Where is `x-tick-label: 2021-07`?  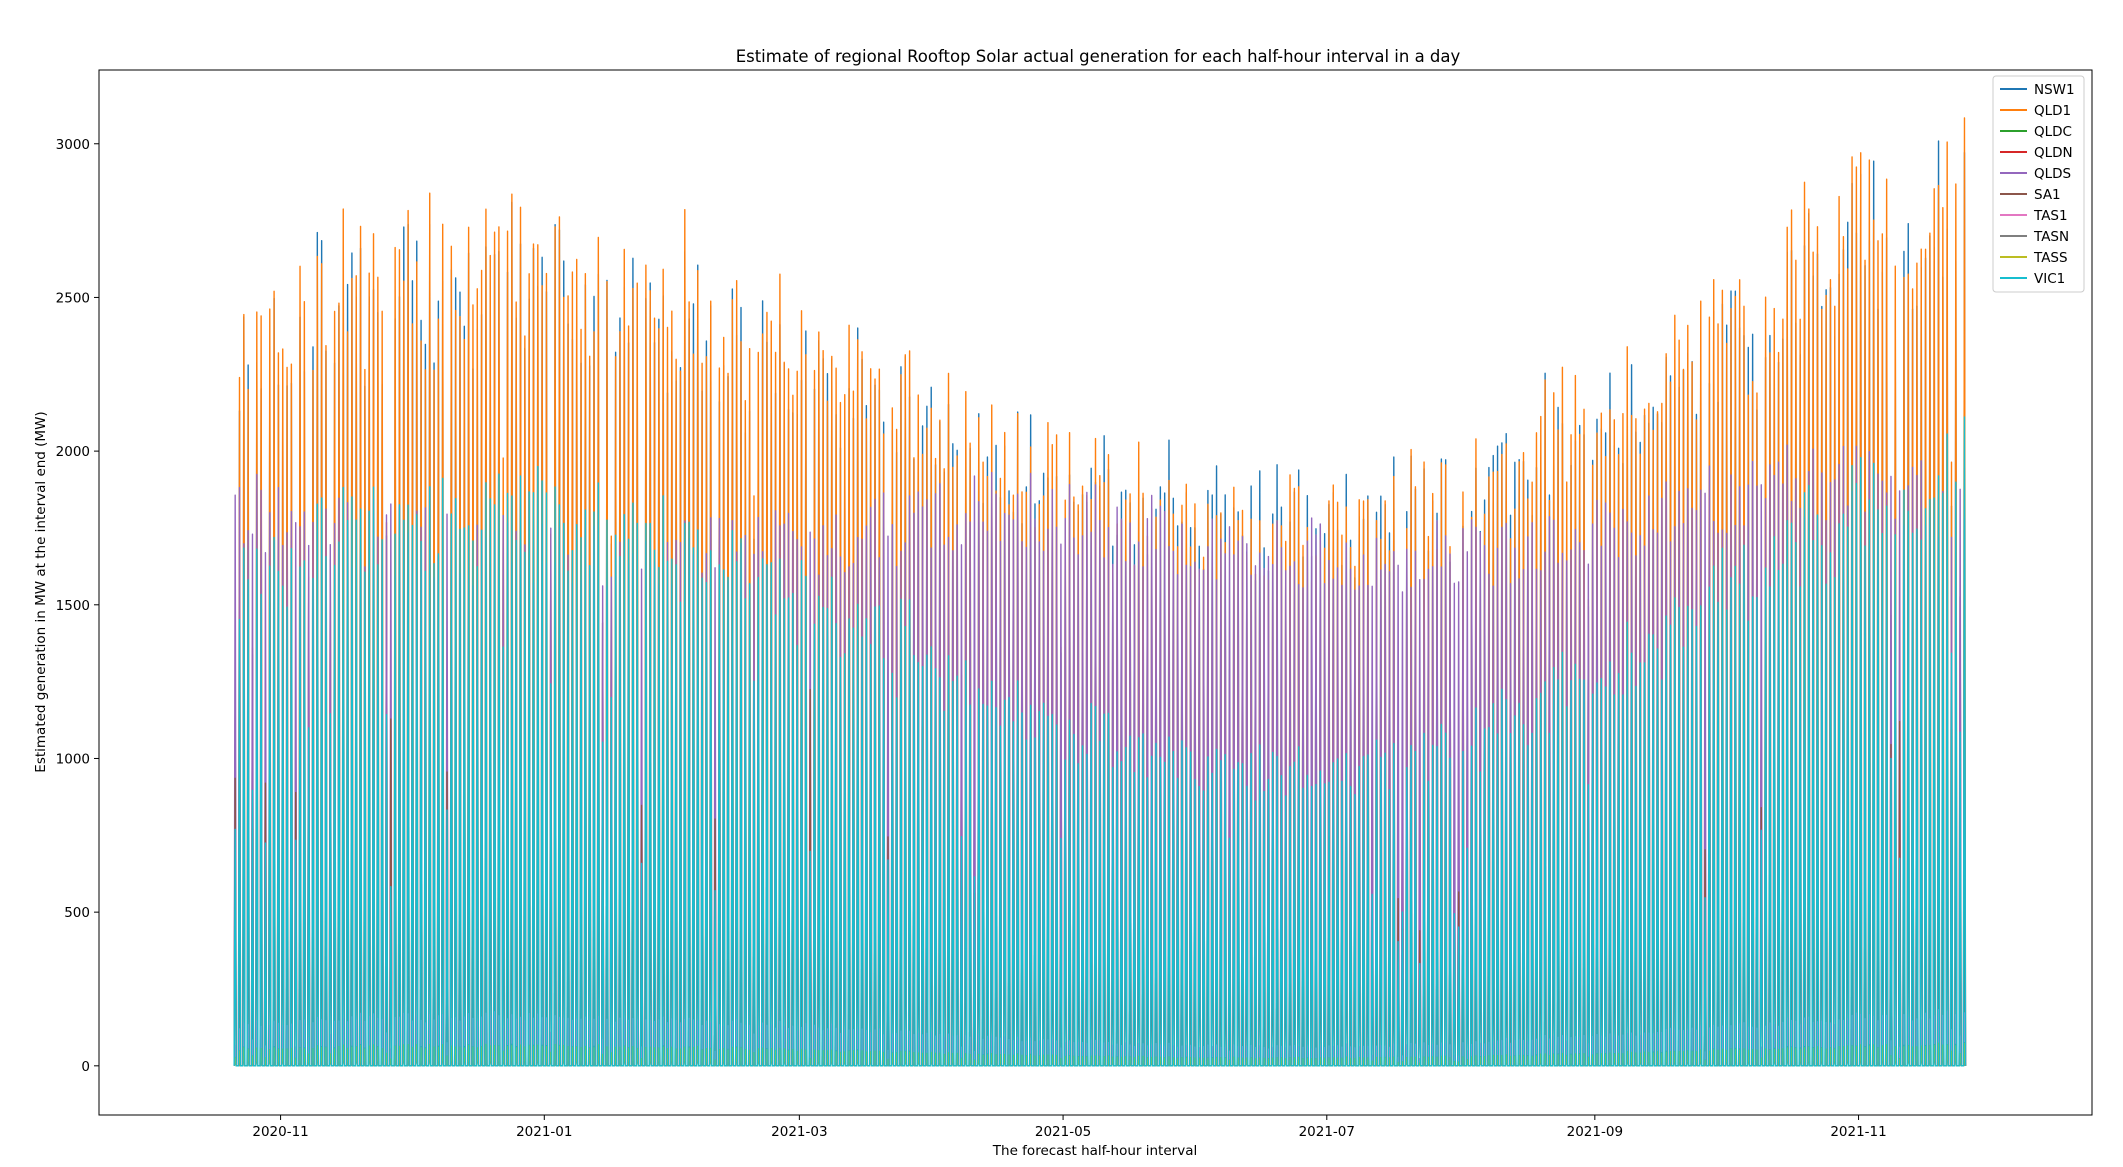
x-tick-label: 2021-07 is located at coordinates (1327, 1132).